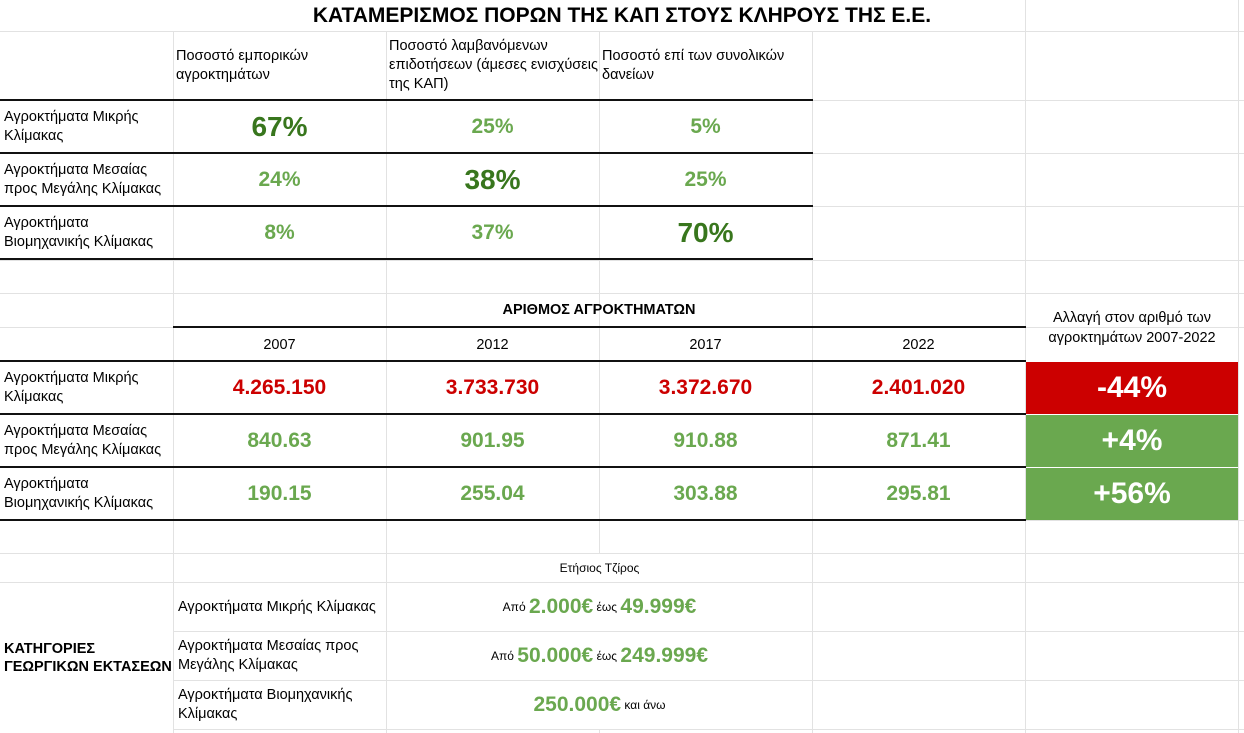 This screenshot has width=1244, height=733. I want to click on t2-value: 3.372.670, so click(705, 387).